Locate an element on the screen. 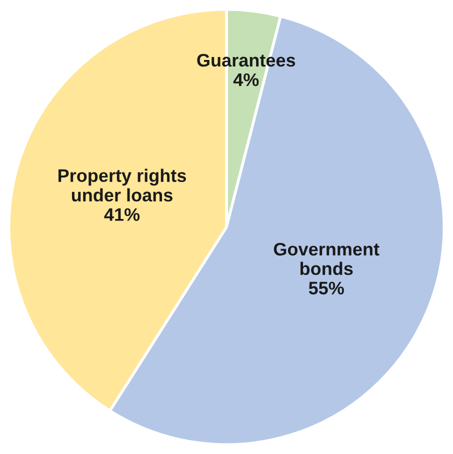 This screenshot has width=453, height=454. slice-label: Property rights under loans is located at coordinates (122, 185).